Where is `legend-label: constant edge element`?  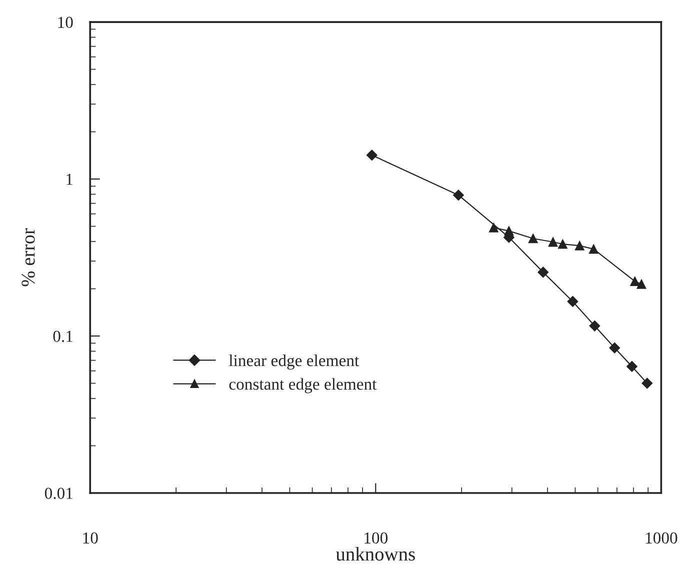
legend-label: constant edge element is located at coordinates (303, 386).